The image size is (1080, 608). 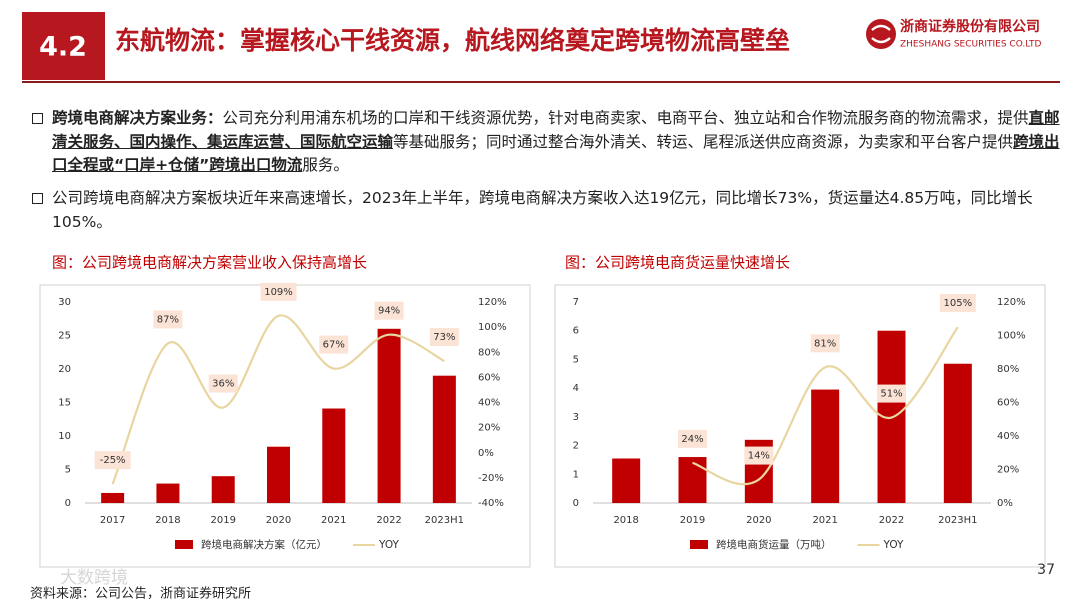 What do you see at coordinates (452, 40) in the screenshot?
I see `slide-title: 东航物流：掌握核心干线资源，航线网络奠定跨境物流高壁垒` at bounding box center [452, 40].